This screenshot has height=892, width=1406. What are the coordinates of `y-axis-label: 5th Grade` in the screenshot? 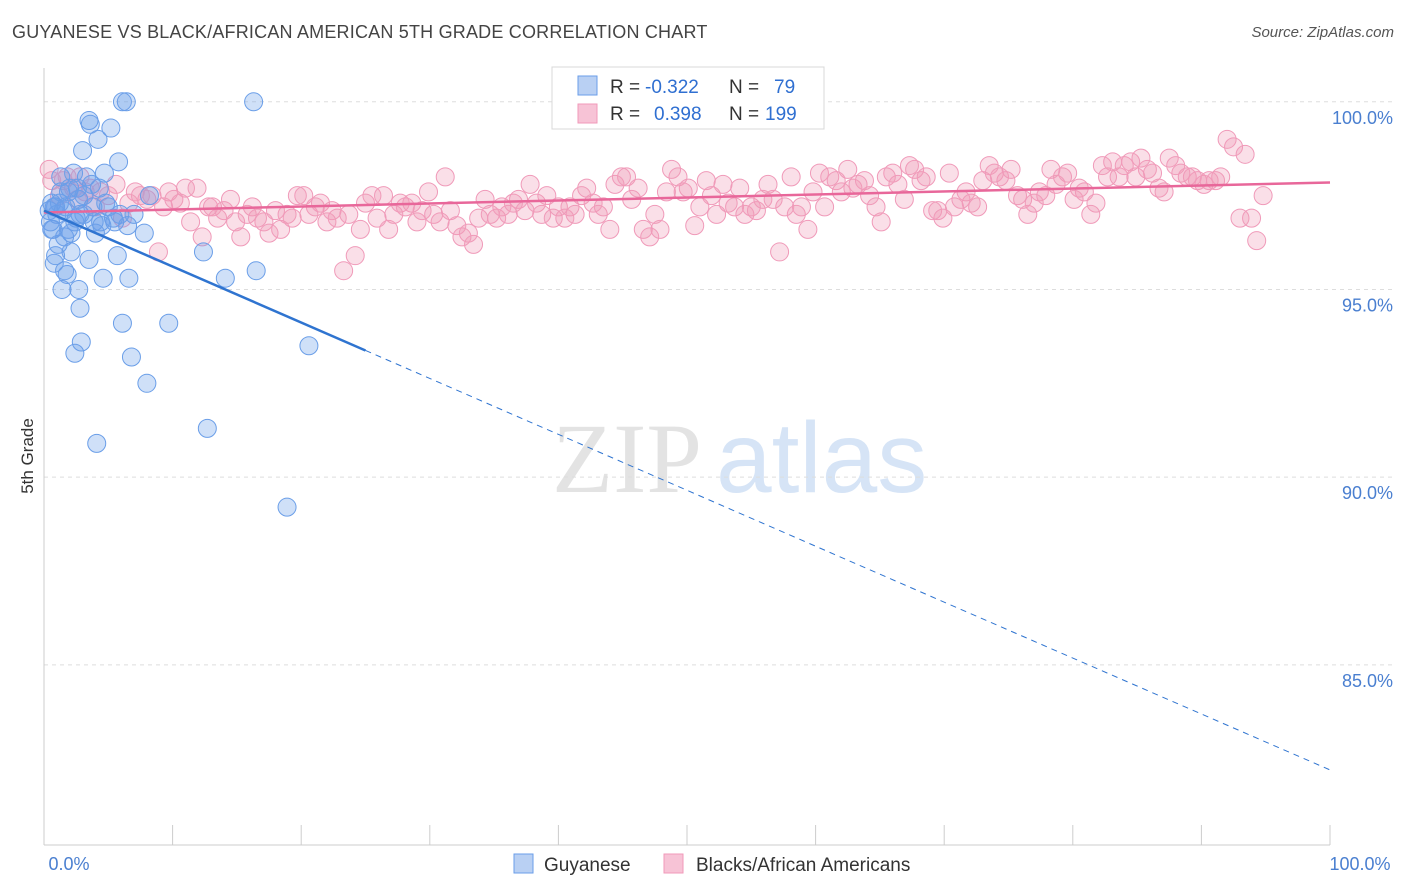 It's located at (27, 456).